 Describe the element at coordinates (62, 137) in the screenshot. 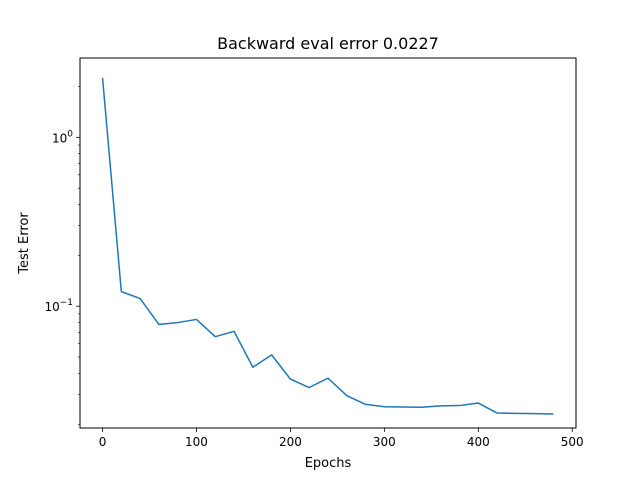

I see `y-tick-label: 10⁰` at that location.